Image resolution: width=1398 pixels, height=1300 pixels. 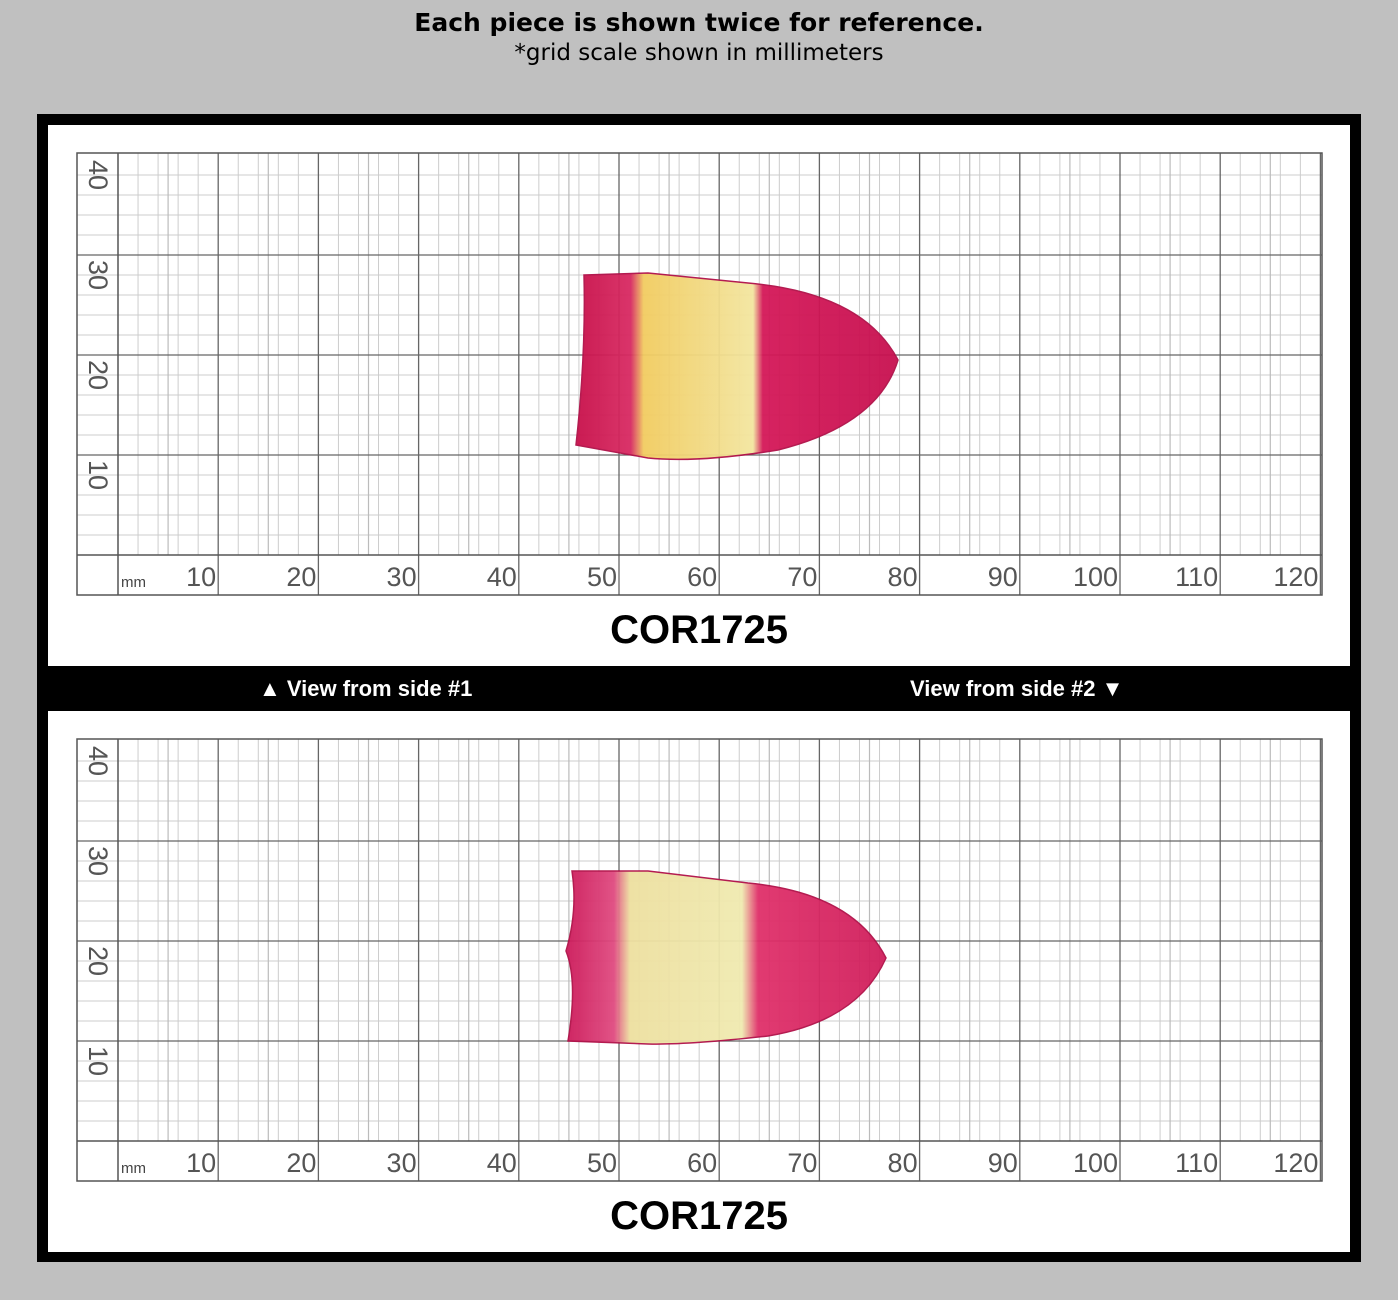 I want to click on side-label: ▲ View from side #1, so click(x=366, y=688).